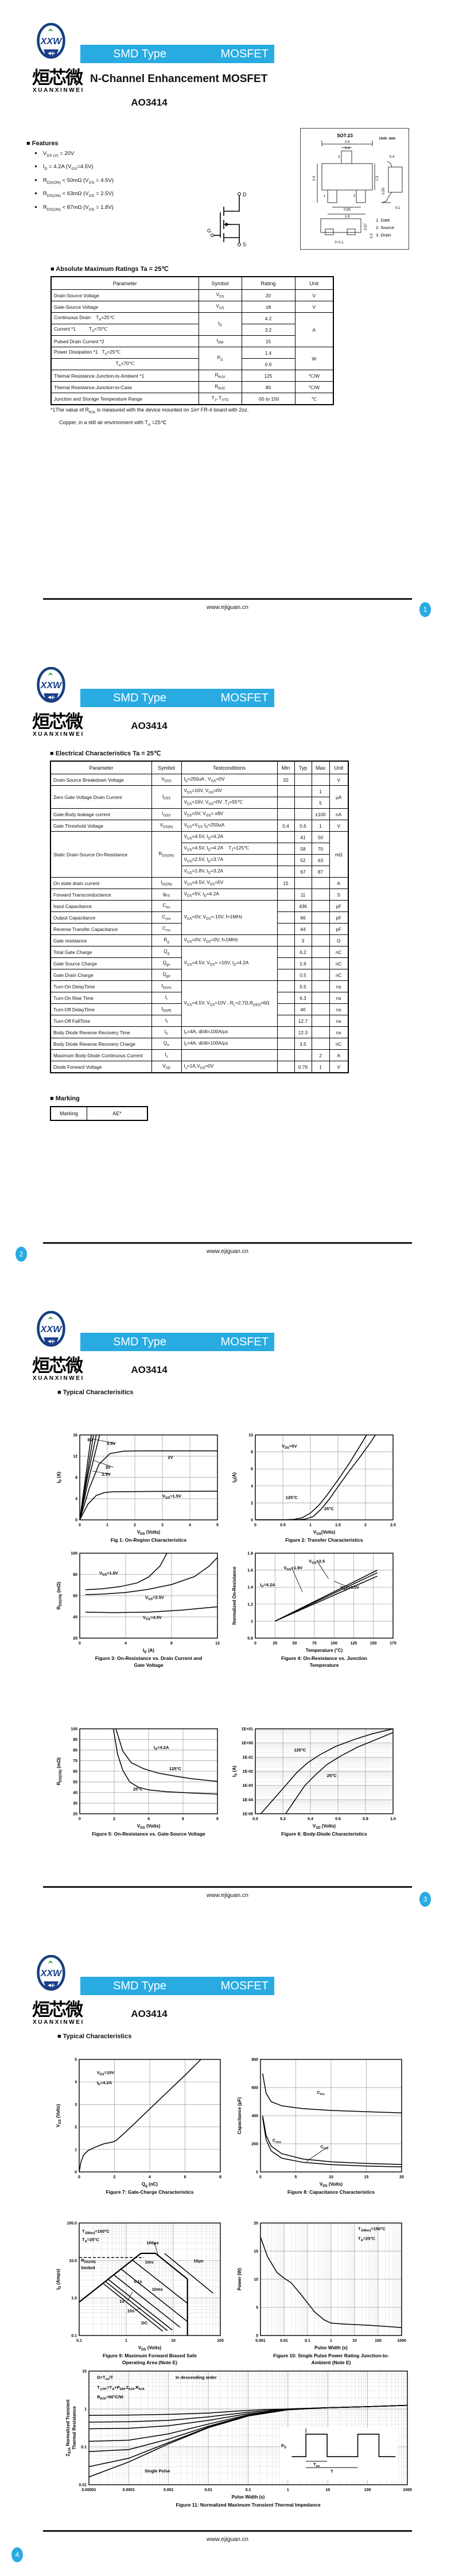  What do you see at coordinates (76, 2060) in the screenshot?
I see `y-tick-label: 5` at bounding box center [76, 2060].